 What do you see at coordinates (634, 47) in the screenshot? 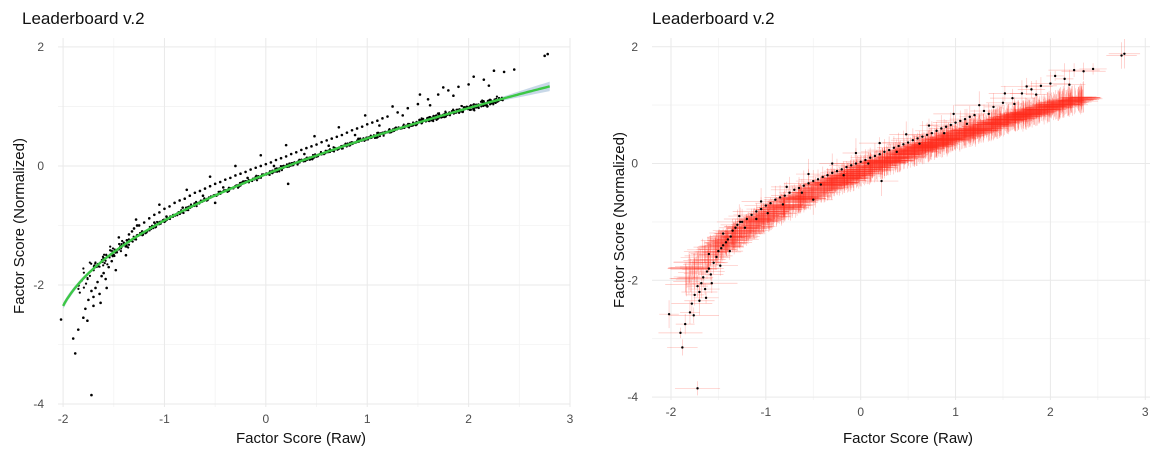
I see `right-y-tick-label: 2` at bounding box center [634, 47].